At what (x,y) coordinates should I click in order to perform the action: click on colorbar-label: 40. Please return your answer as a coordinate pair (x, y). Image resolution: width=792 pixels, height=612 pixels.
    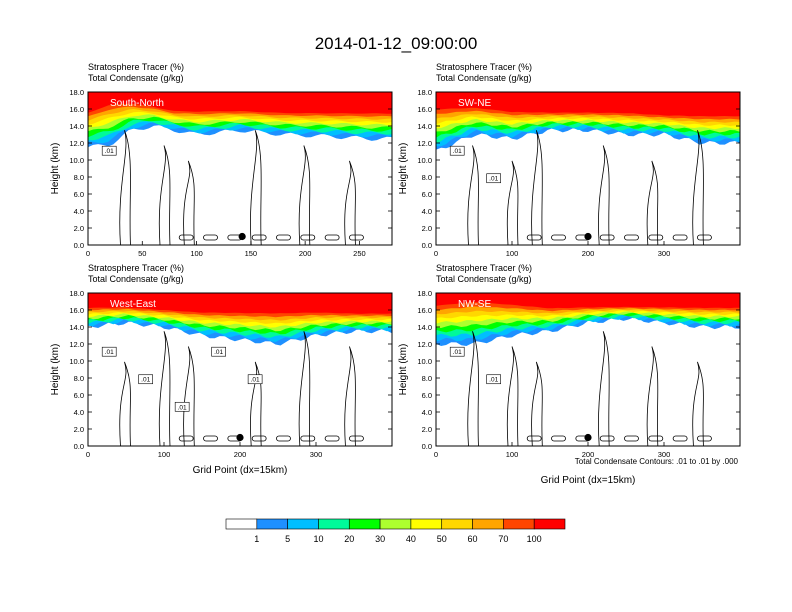
    Looking at the image, I should click on (411, 539).